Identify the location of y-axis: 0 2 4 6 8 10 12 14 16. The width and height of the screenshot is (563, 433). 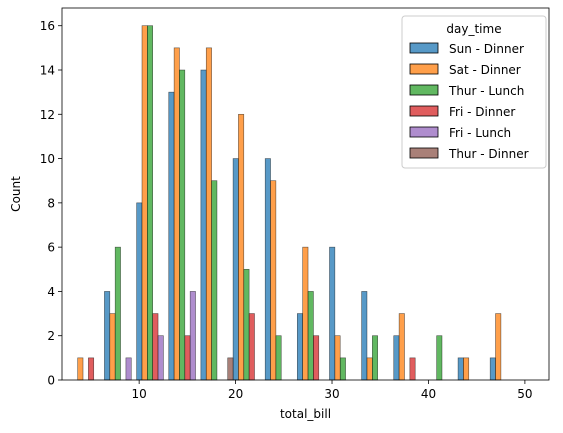
(51, 203).